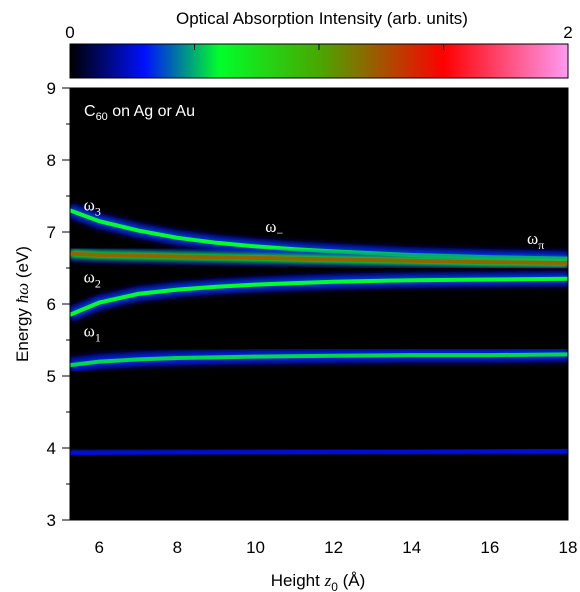 Image resolution: width=580 pixels, height=592 pixels. I want to click on mode-label: ω−, so click(274, 228).